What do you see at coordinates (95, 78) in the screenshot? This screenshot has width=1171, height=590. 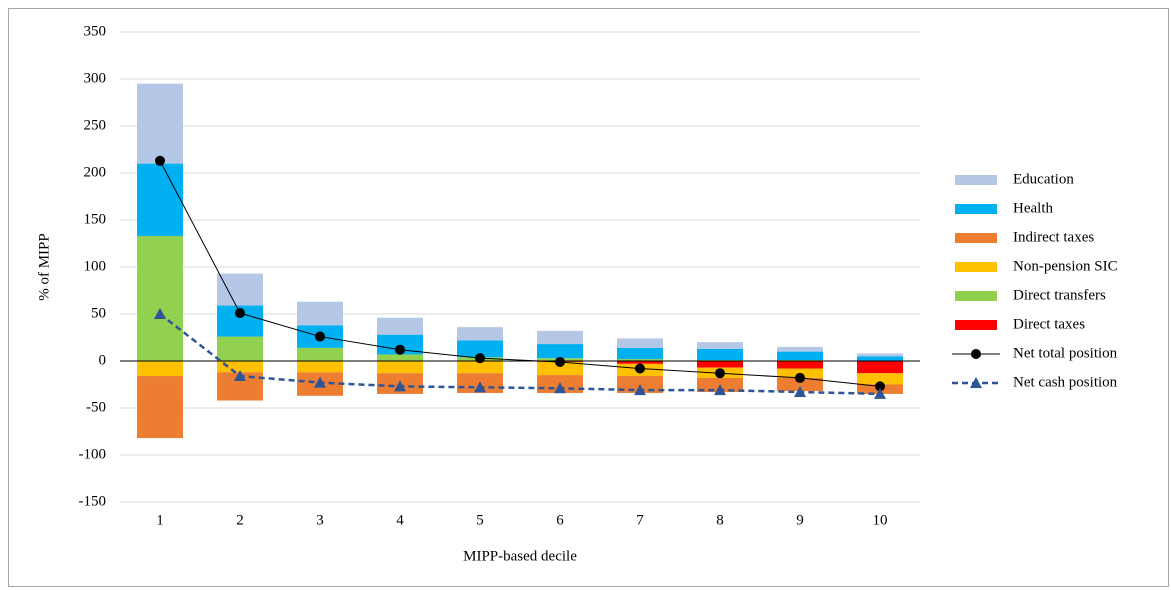 I see `y-tick-label: 300` at bounding box center [95, 78].